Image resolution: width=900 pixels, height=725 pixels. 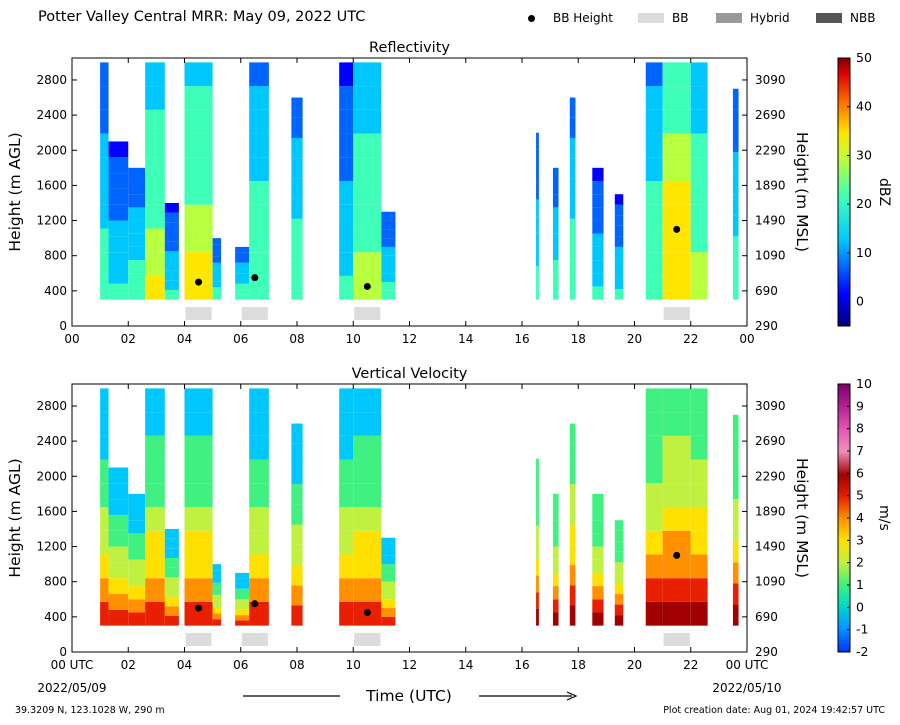 I want to click on x-tick-label: 10, so click(x=353, y=665).